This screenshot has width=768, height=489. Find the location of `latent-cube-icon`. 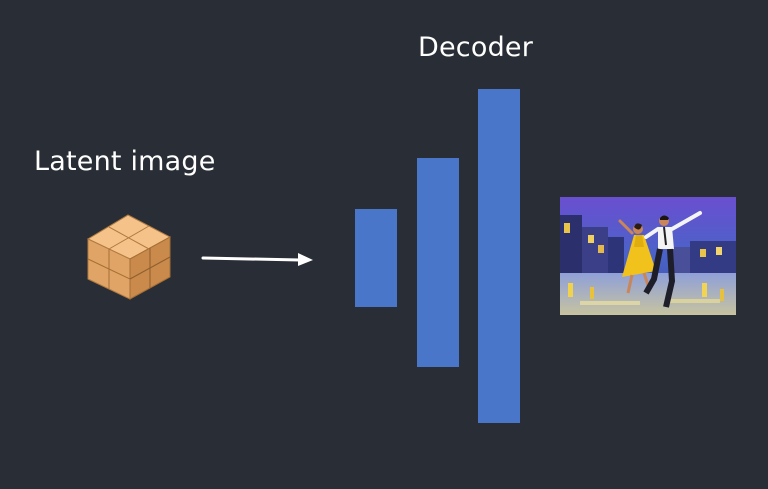

latent-cube-icon is located at coordinates (129, 257).